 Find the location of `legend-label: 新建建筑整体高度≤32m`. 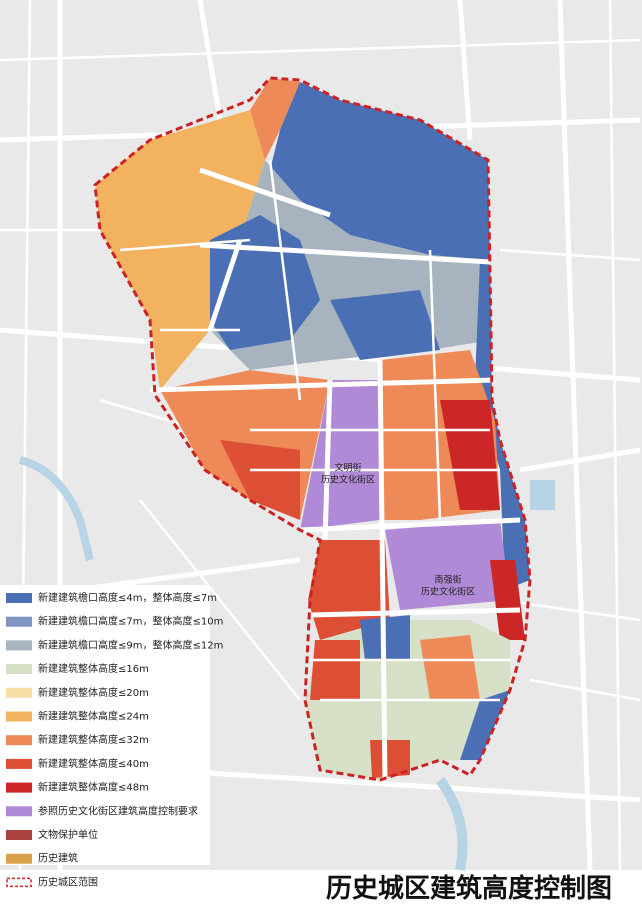

legend-label: 新建建筑整体高度≤32m is located at coordinates (93, 739).